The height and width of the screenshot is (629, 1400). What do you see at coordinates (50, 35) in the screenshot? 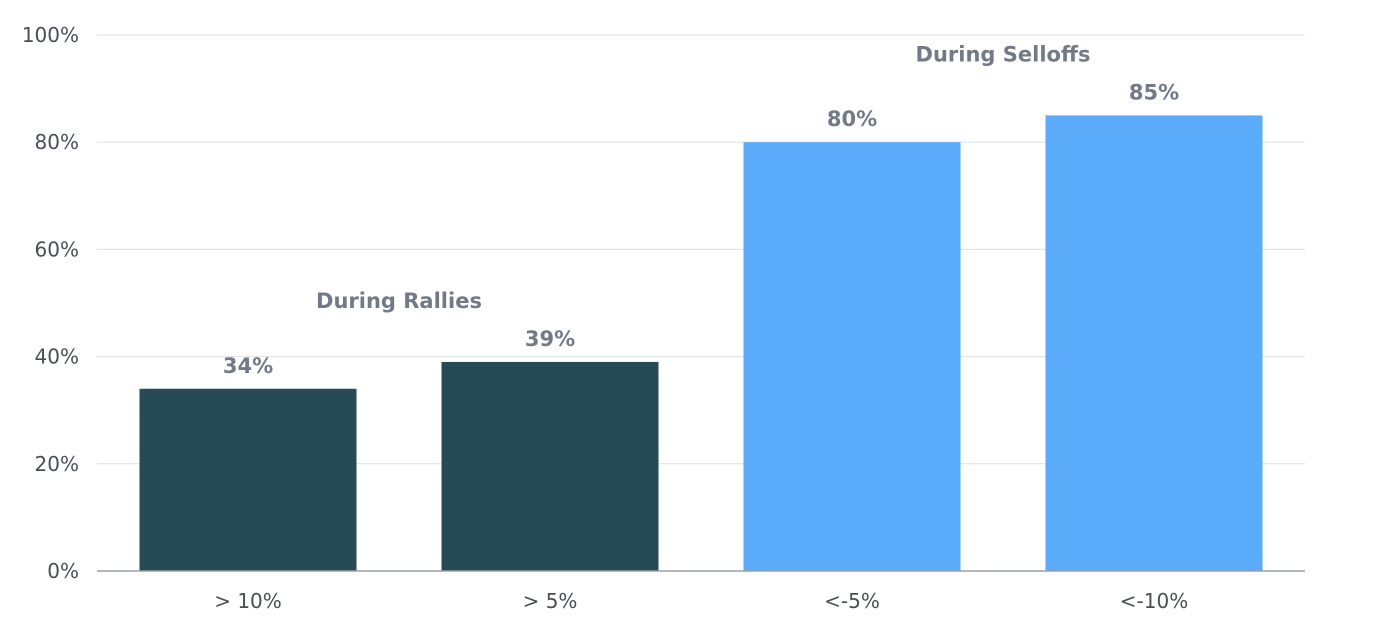
I see `y-tick-label: 100%` at bounding box center [50, 35].